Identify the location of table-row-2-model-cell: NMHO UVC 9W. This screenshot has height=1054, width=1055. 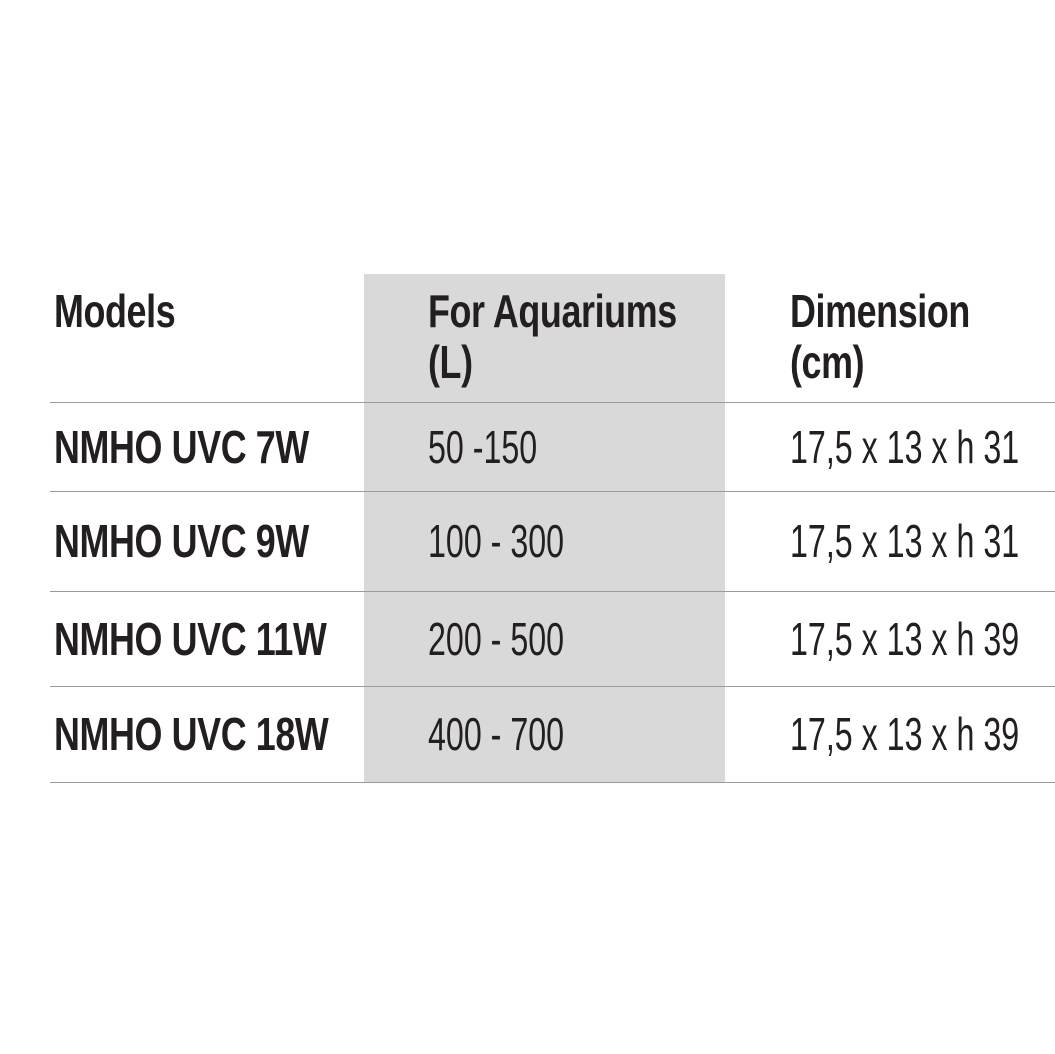
(207, 542).